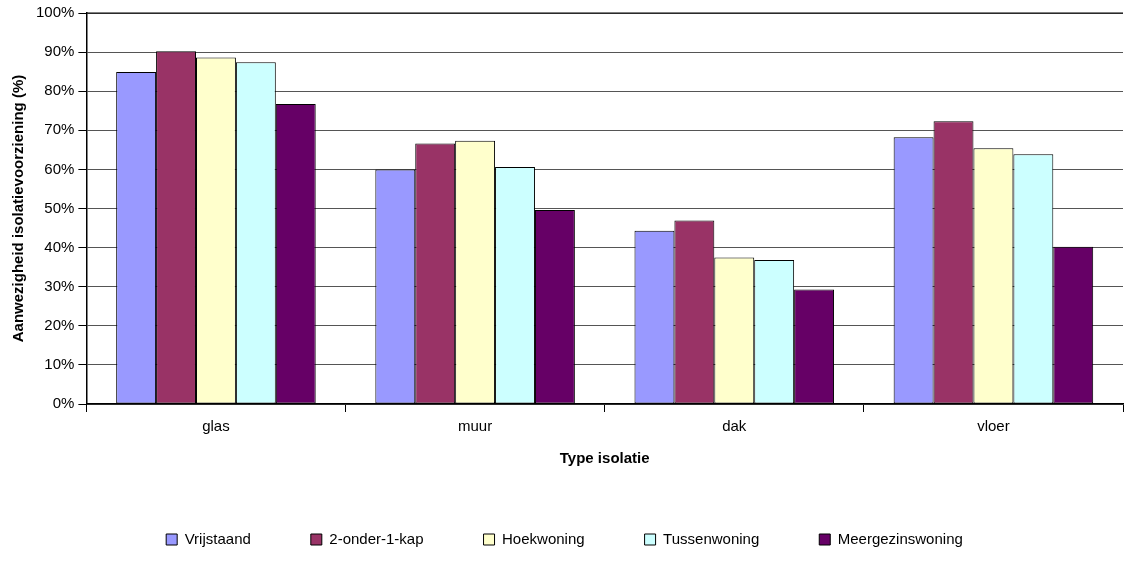 The height and width of the screenshot is (561, 1133). What do you see at coordinates (55, 12) in the screenshot?
I see `y-tick-label: 100%` at bounding box center [55, 12].